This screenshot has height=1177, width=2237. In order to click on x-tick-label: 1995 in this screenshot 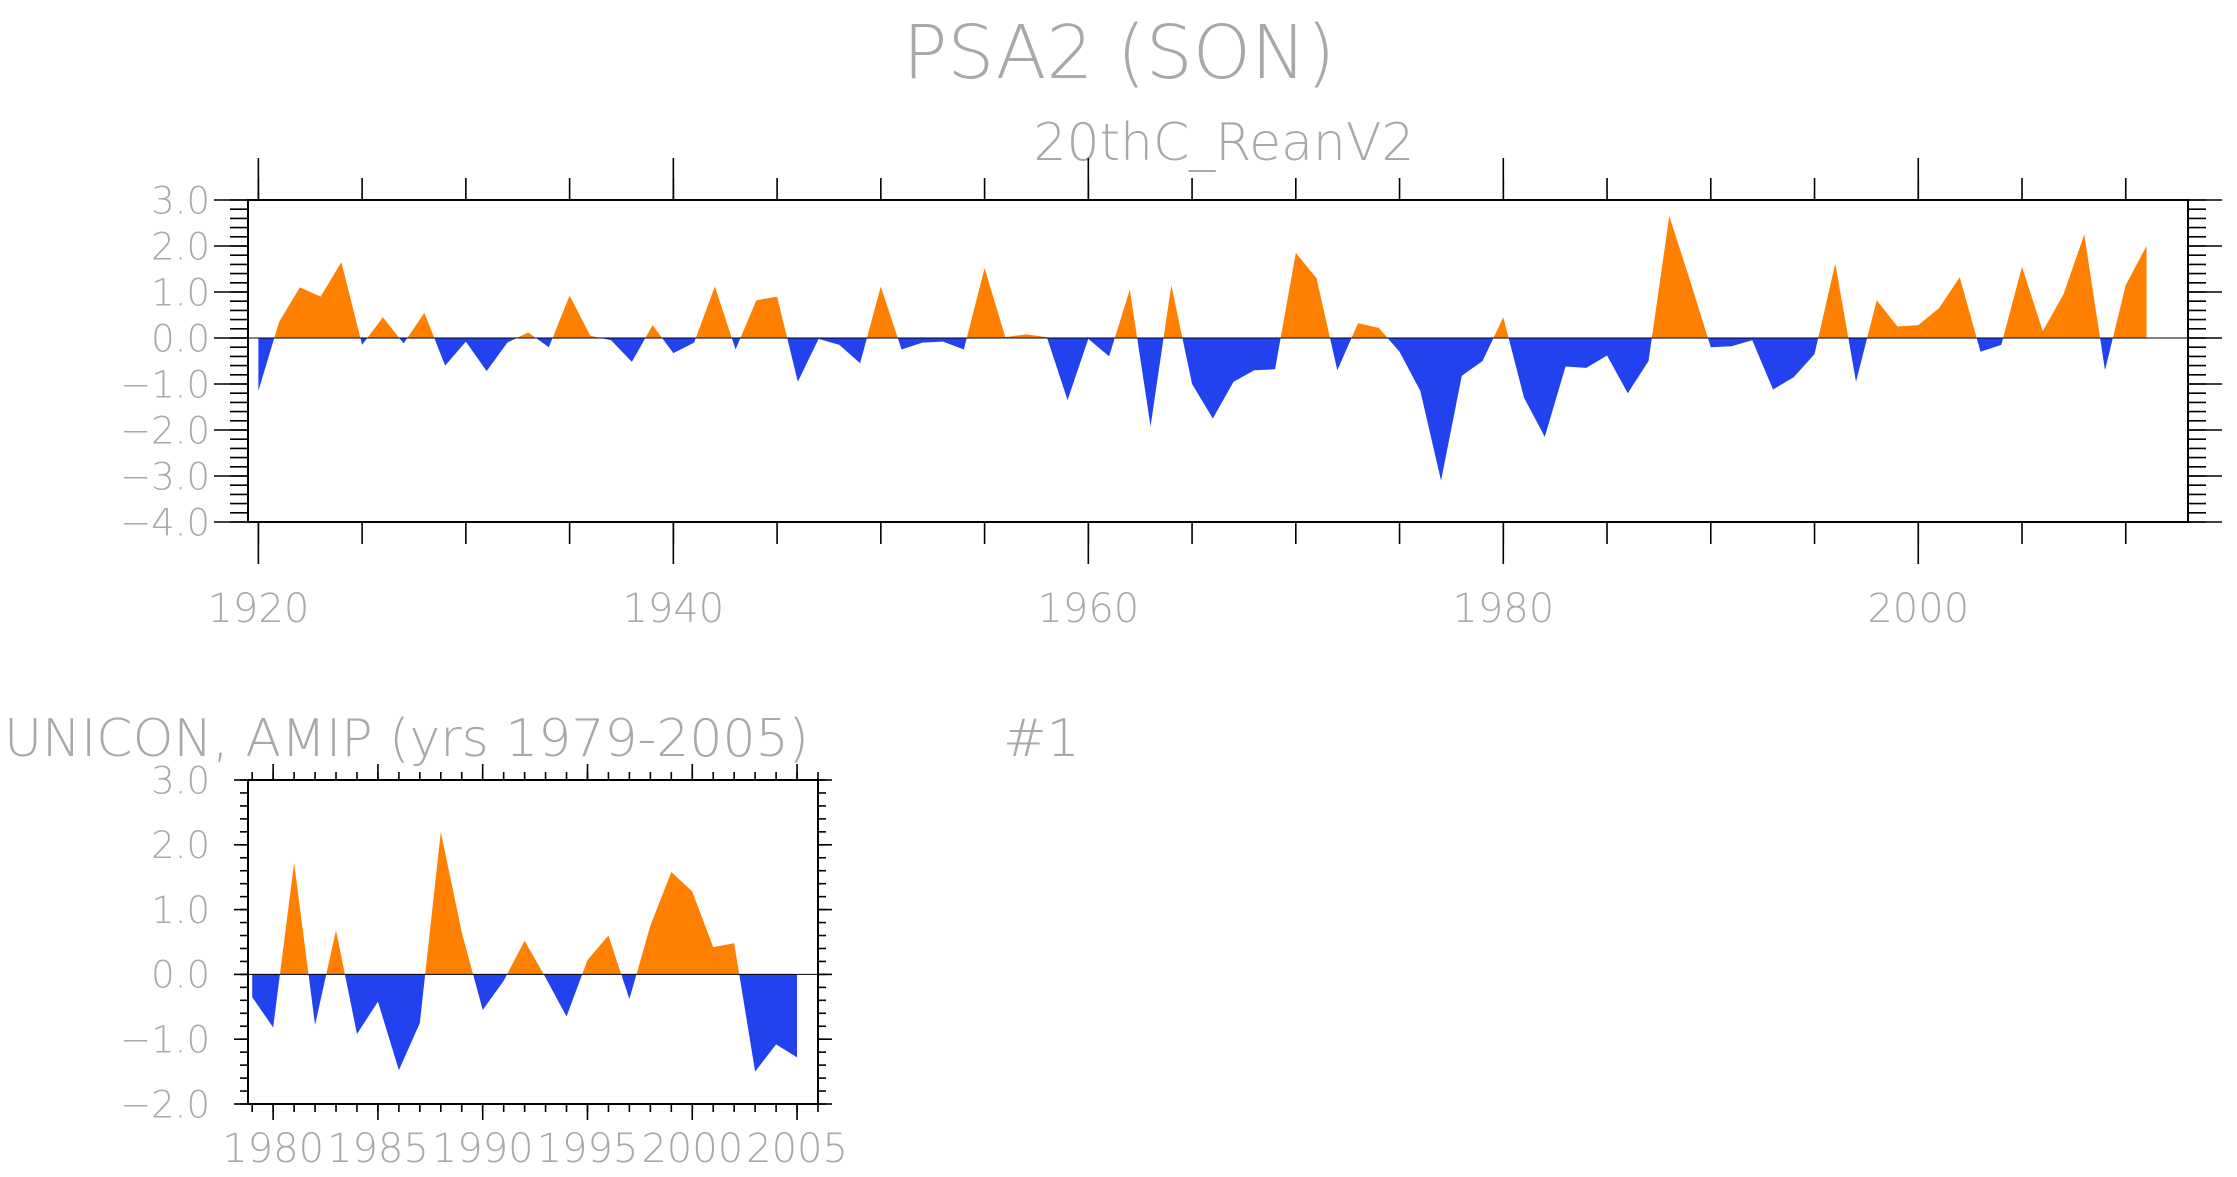, I will do `click(588, 1149)`.